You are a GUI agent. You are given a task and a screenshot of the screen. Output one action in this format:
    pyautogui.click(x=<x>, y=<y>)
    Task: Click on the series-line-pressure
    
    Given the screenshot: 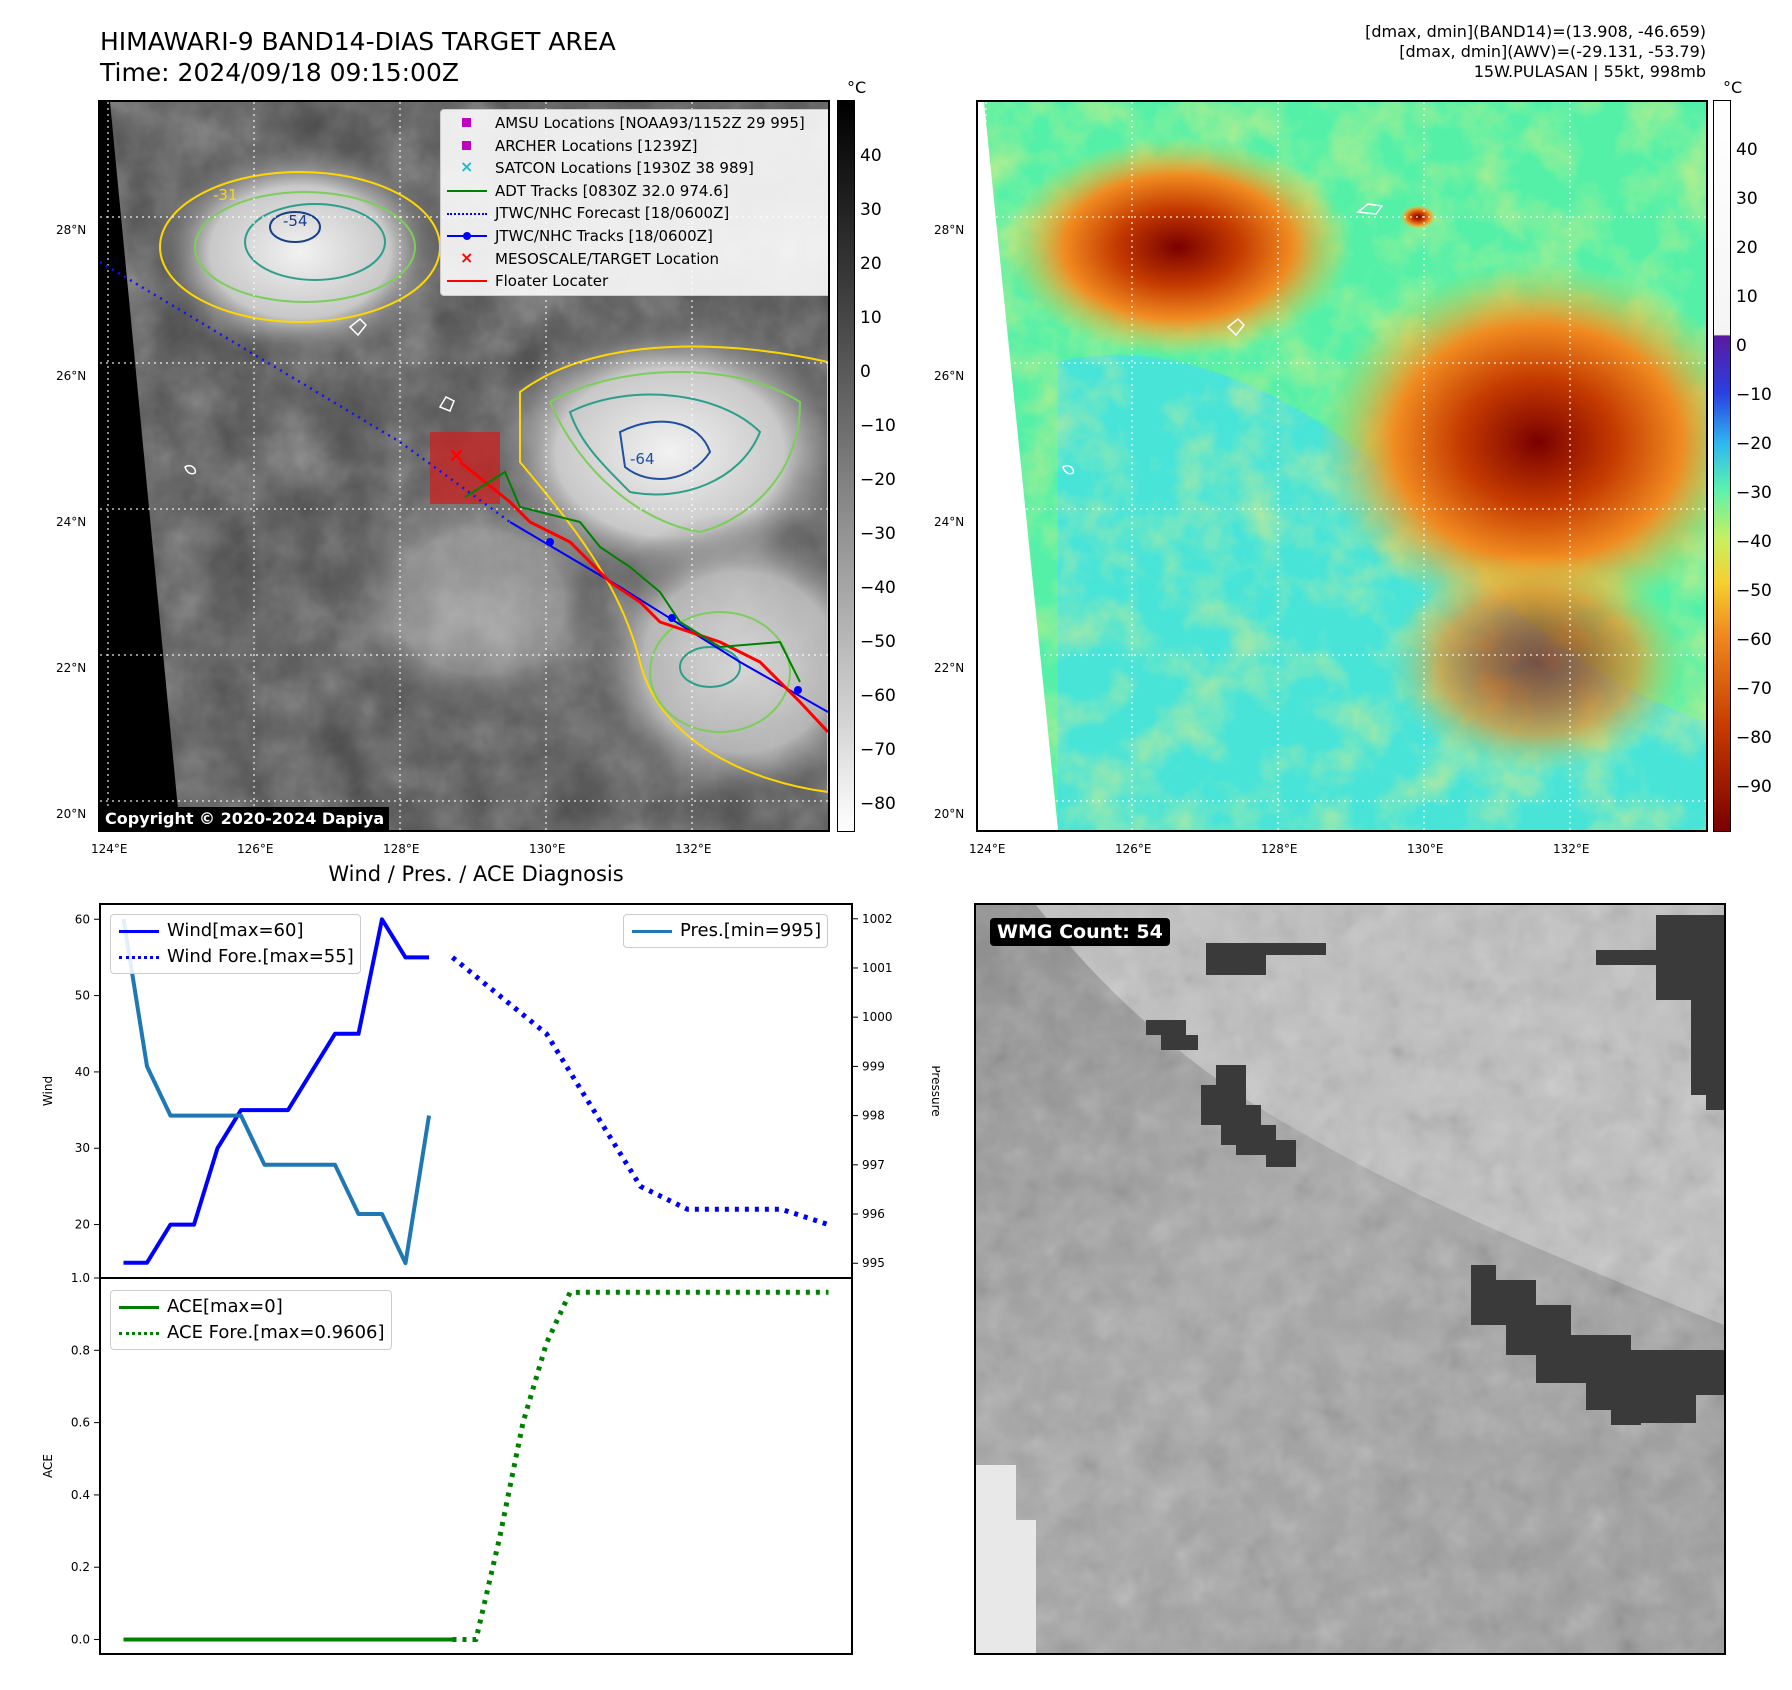 What is the action you would take?
    pyautogui.click(x=276, y=1092)
    